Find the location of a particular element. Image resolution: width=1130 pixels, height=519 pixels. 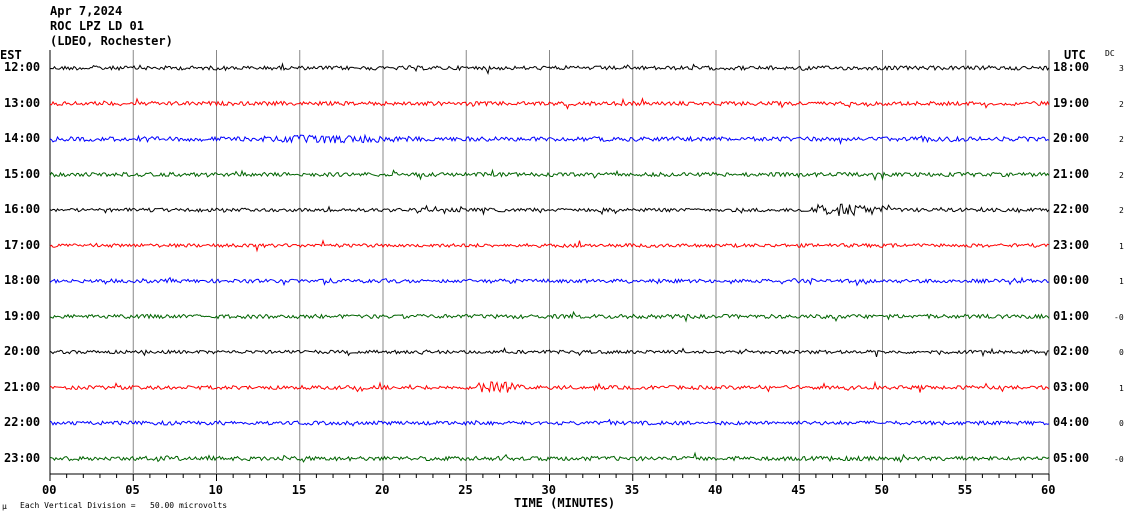

dc-title: DC is located at coordinates (1110, 53).